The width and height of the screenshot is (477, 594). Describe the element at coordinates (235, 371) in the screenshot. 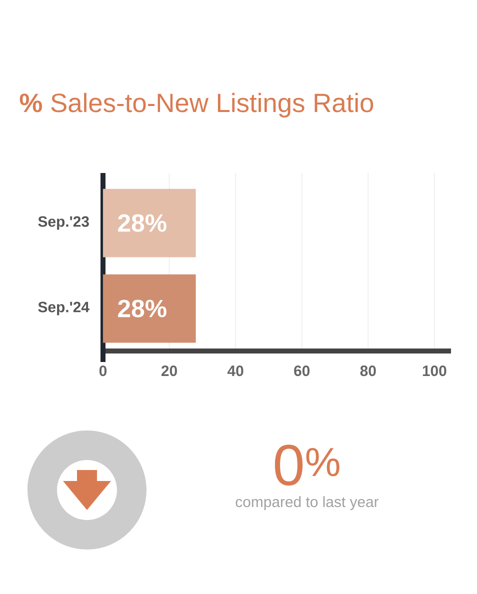

I see `x-tick-label: 40` at that location.